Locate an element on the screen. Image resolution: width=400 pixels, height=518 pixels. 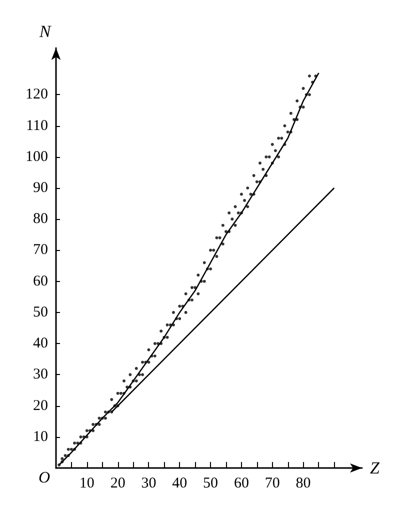
x-tick-label: 80 is located at coordinates (303, 484).